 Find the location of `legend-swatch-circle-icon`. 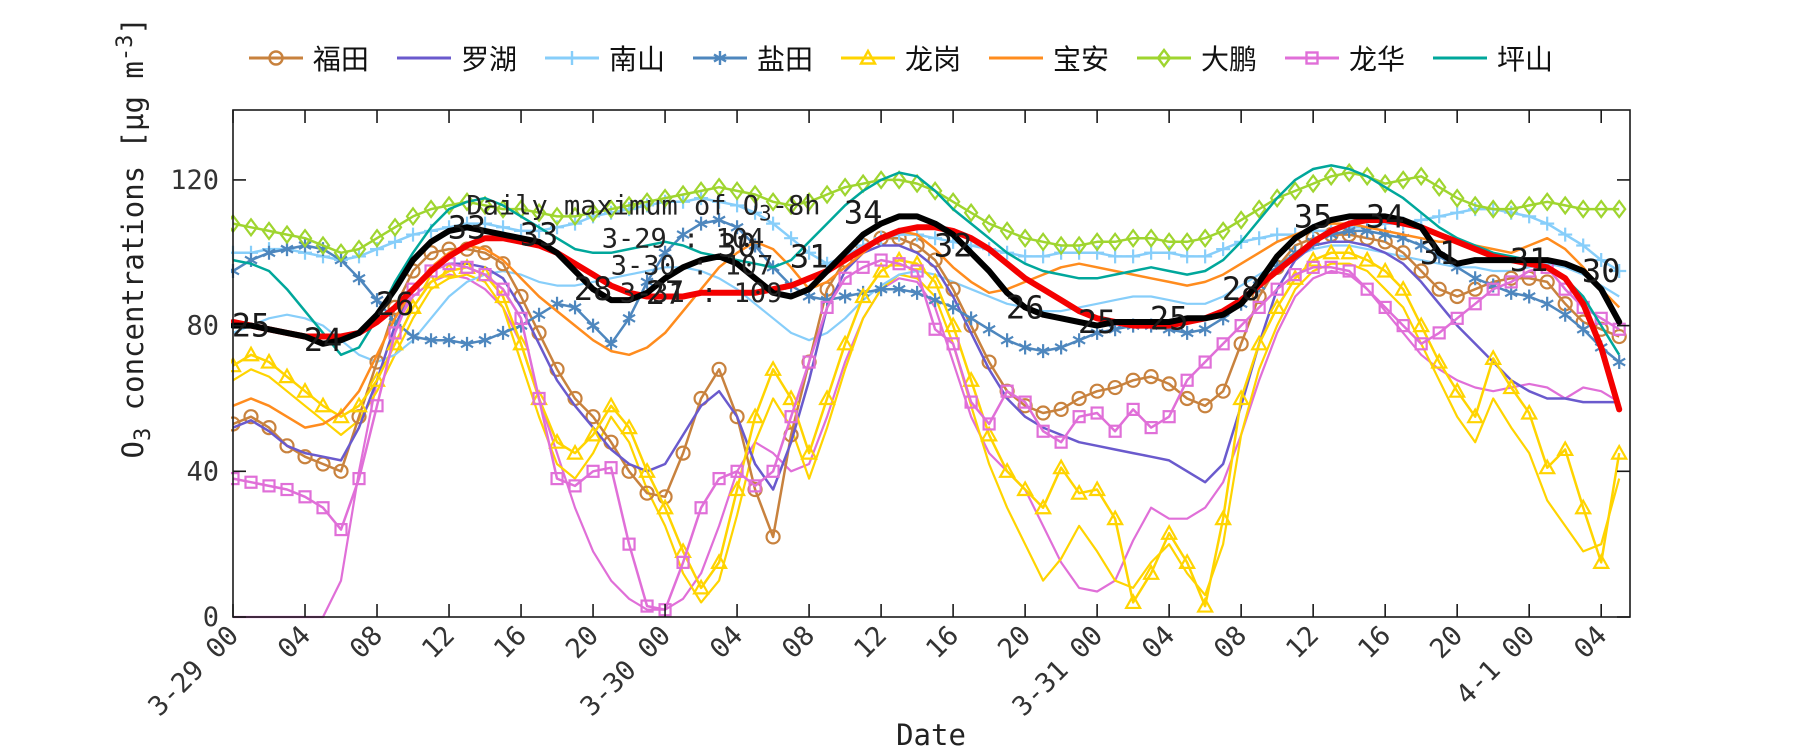

legend-swatch-circle-icon is located at coordinates (275, 58).